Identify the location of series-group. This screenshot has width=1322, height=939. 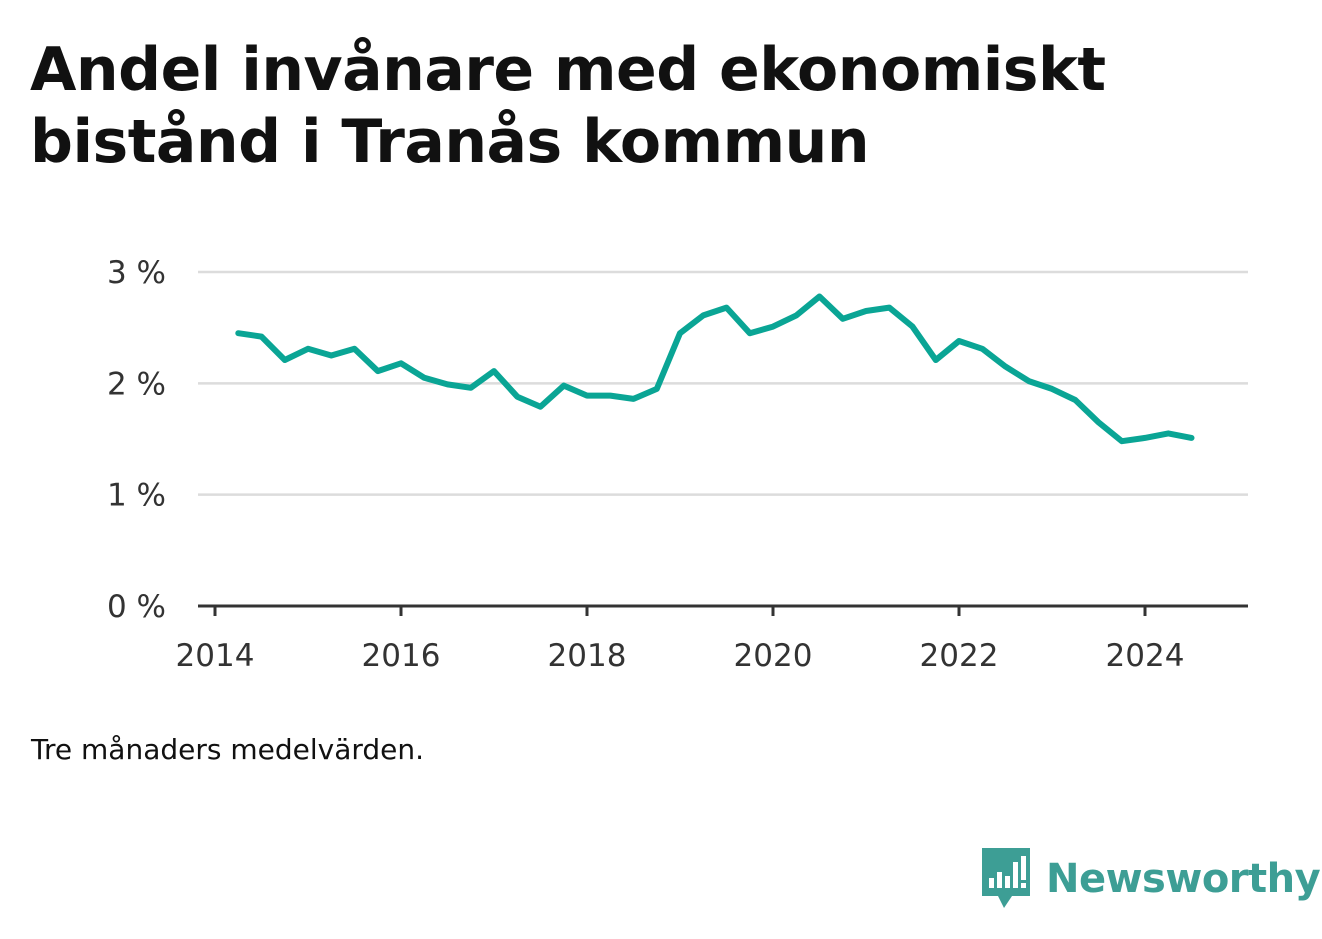
(715, 369).